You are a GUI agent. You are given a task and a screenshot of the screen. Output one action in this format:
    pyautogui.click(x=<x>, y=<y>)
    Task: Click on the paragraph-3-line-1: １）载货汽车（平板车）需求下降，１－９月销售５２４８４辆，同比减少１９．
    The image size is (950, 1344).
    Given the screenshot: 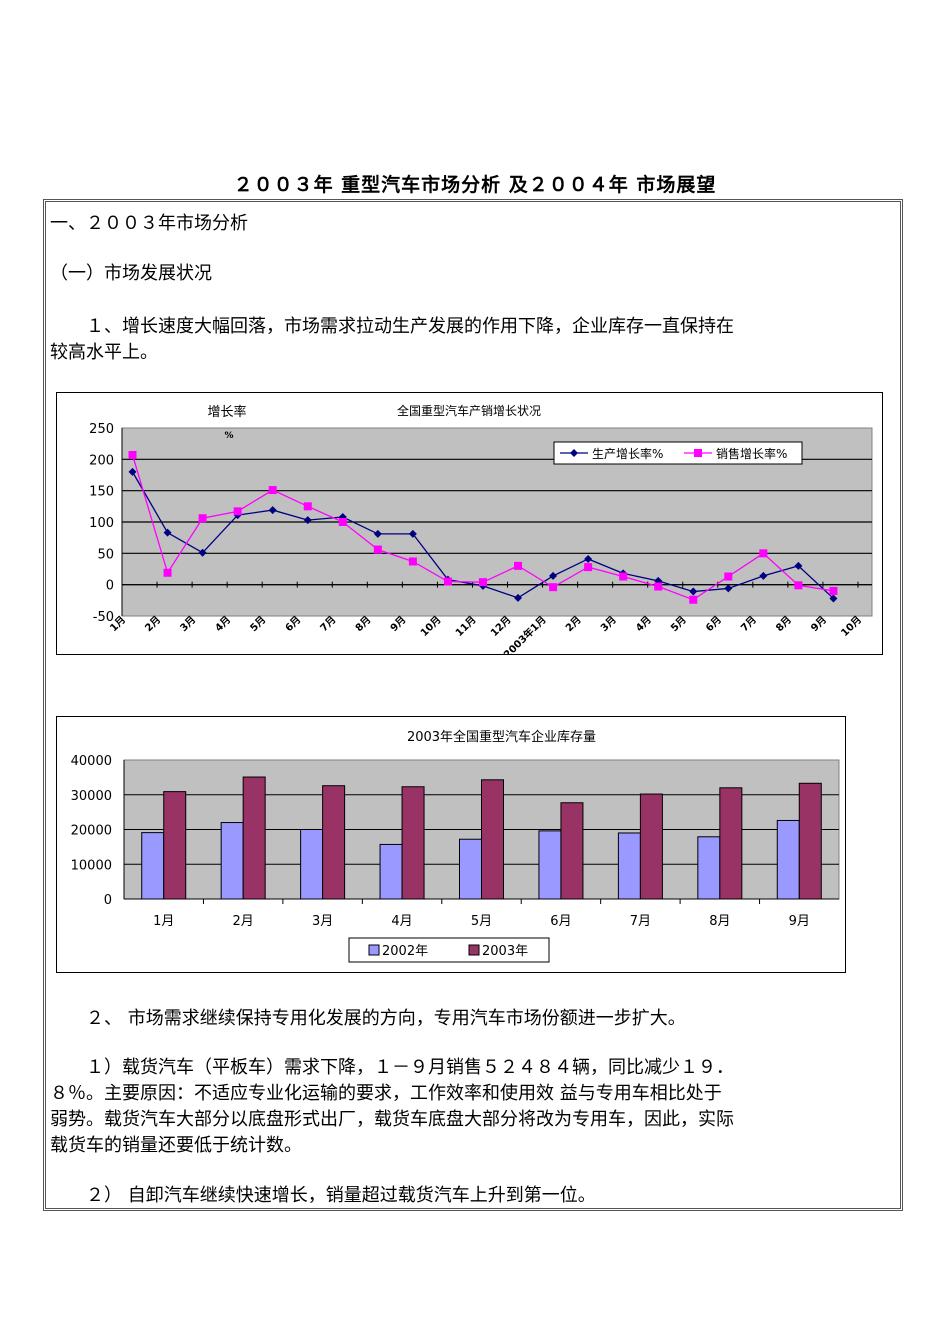 What is the action you would take?
    pyautogui.click(x=392, y=1067)
    